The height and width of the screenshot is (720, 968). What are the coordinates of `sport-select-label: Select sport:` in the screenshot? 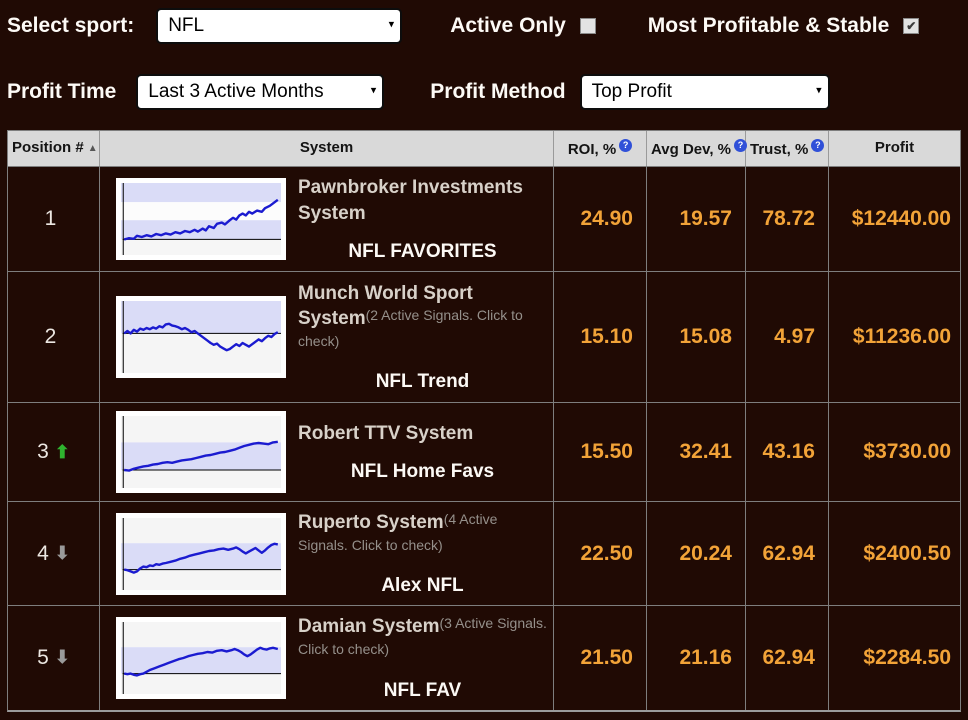 It's located at (71, 25).